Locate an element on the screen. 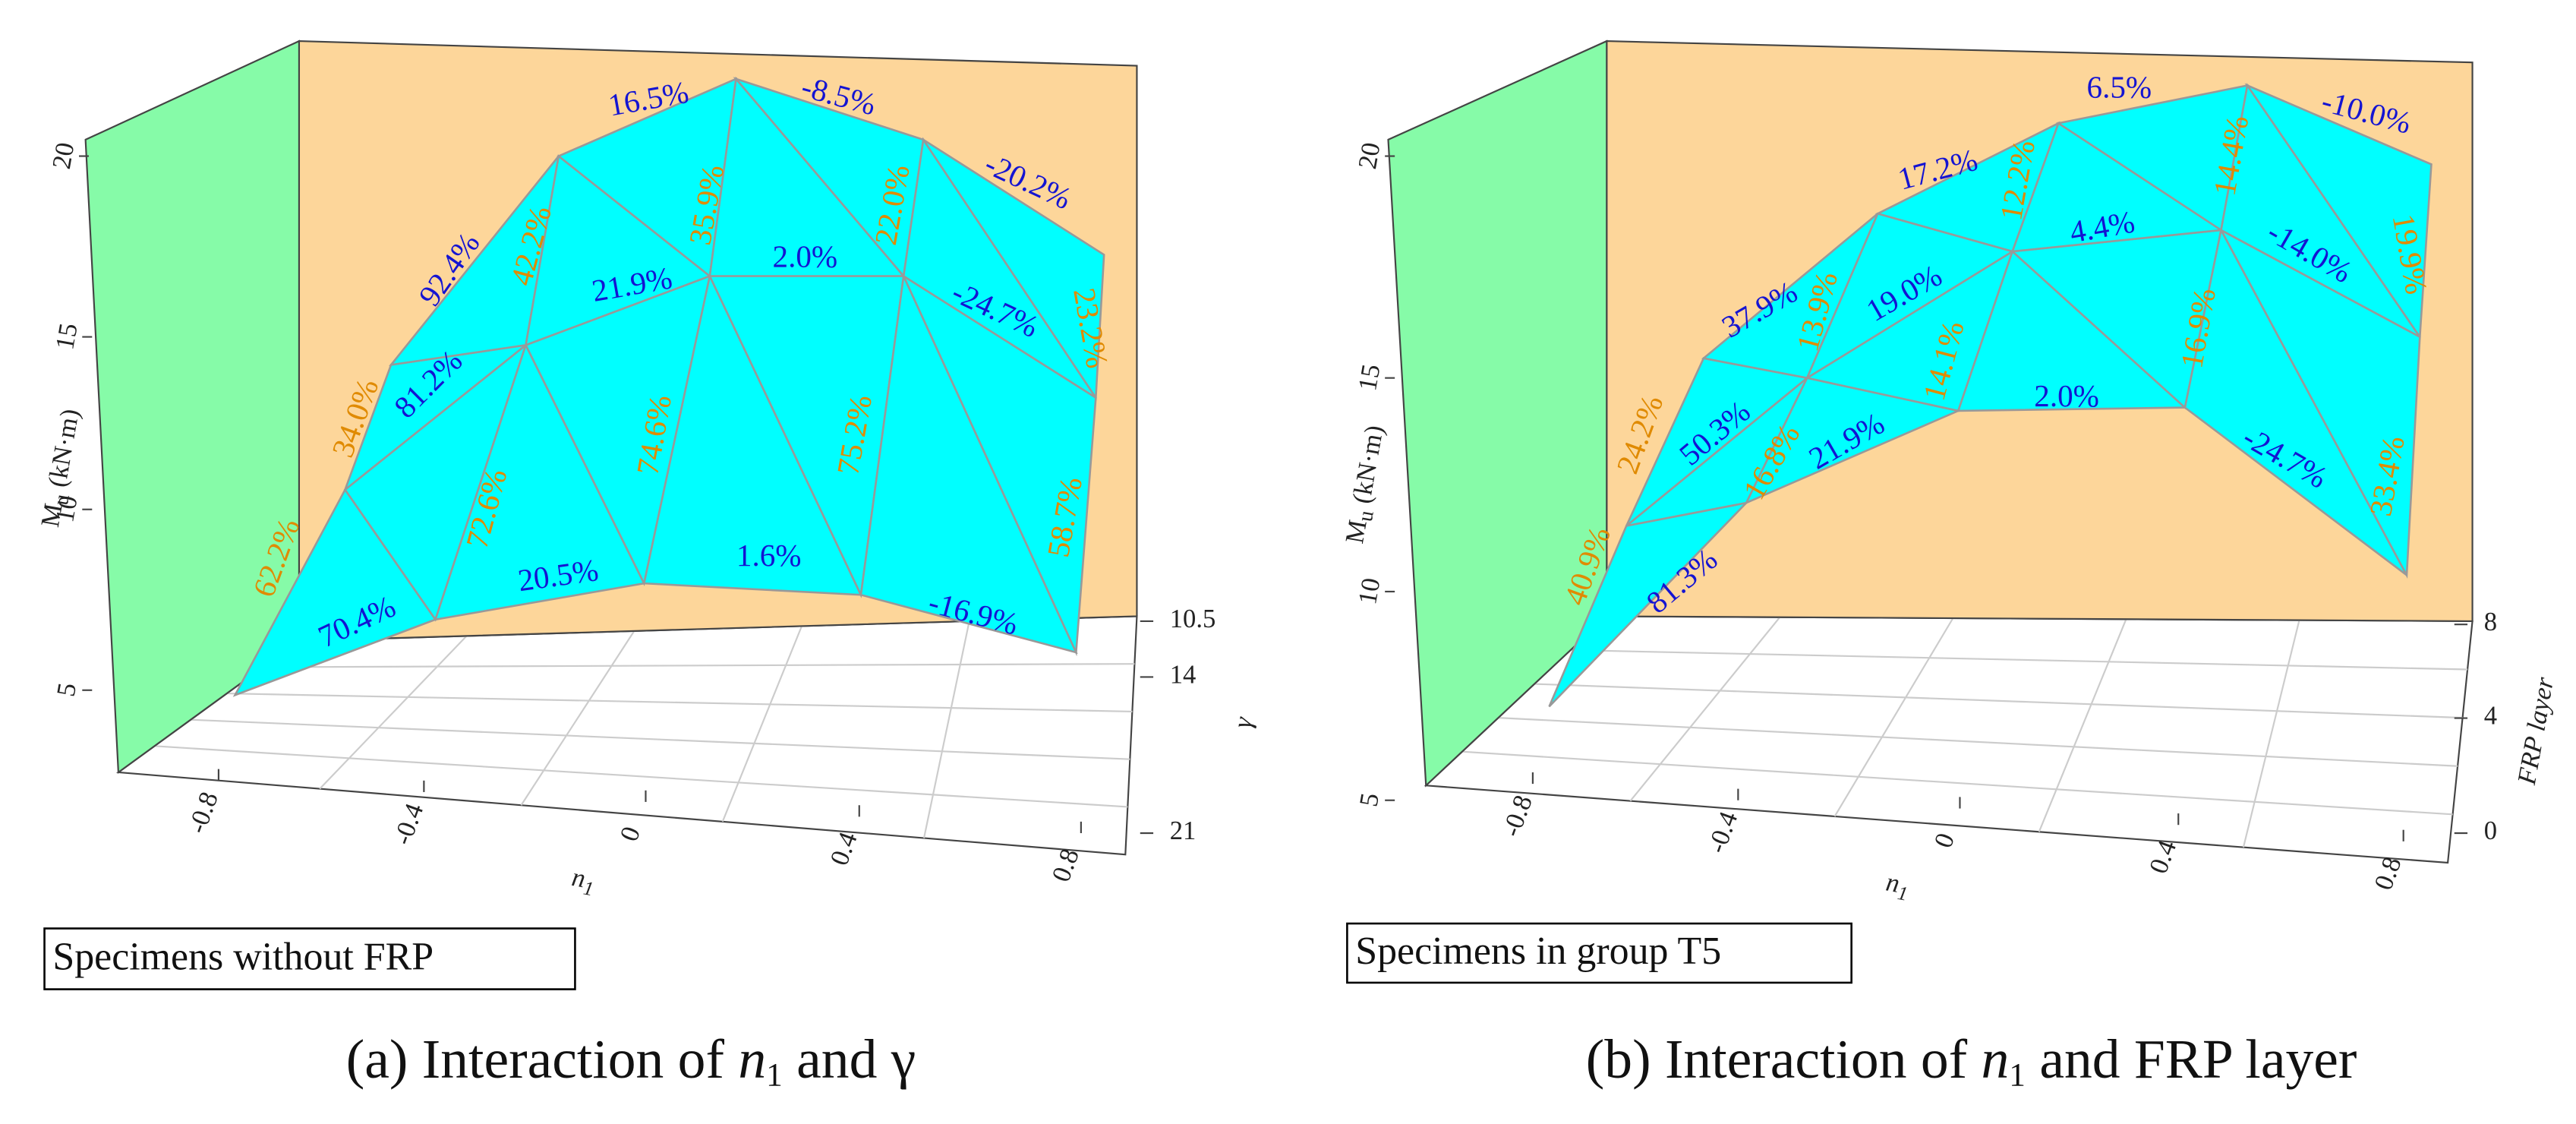 The width and height of the screenshot is (2576, 1124). box-label: Specimens without FRP is located at coordinates (243, 957).